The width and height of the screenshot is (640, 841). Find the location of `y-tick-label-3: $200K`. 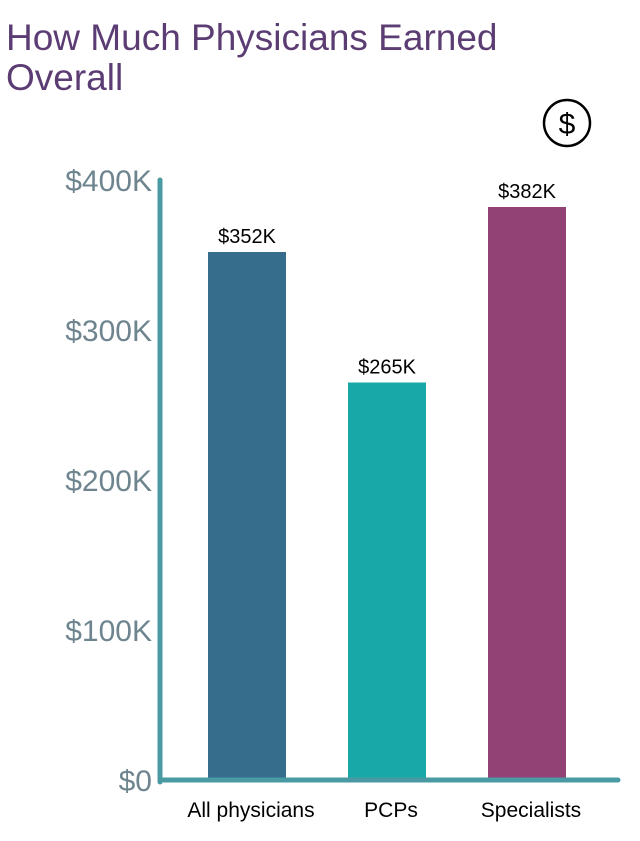

y-tick-label-3: $200K is located at coordinates (108, 481).